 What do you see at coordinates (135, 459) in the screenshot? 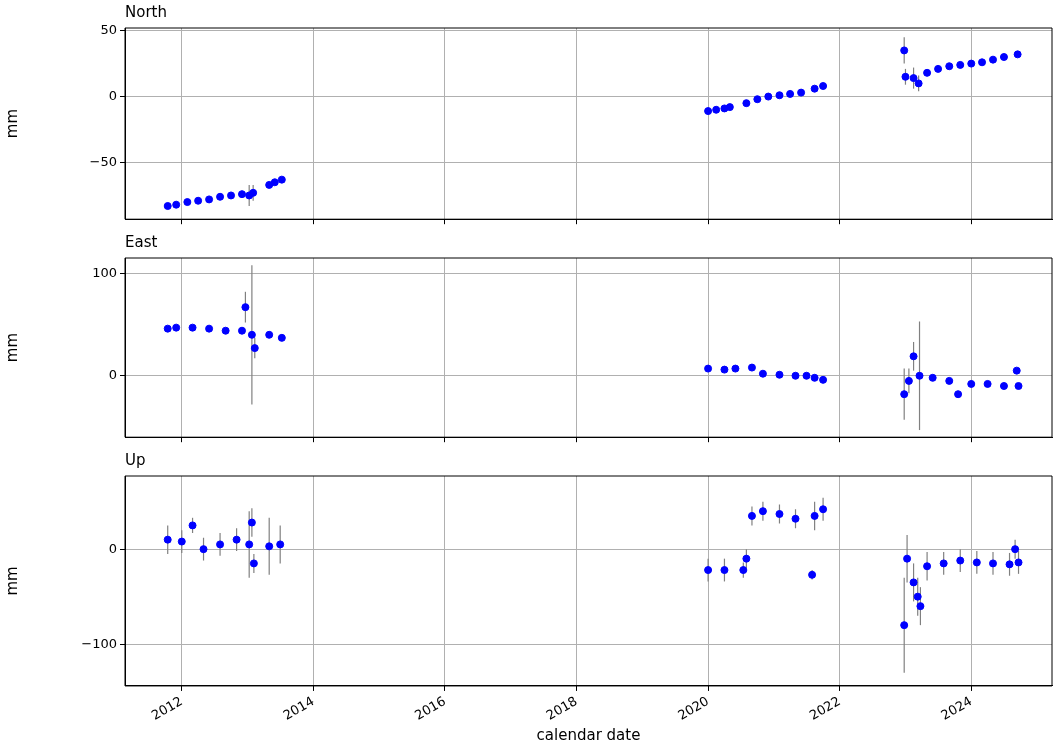
I see `chart-title: Up` at bounding box center [135, 459].